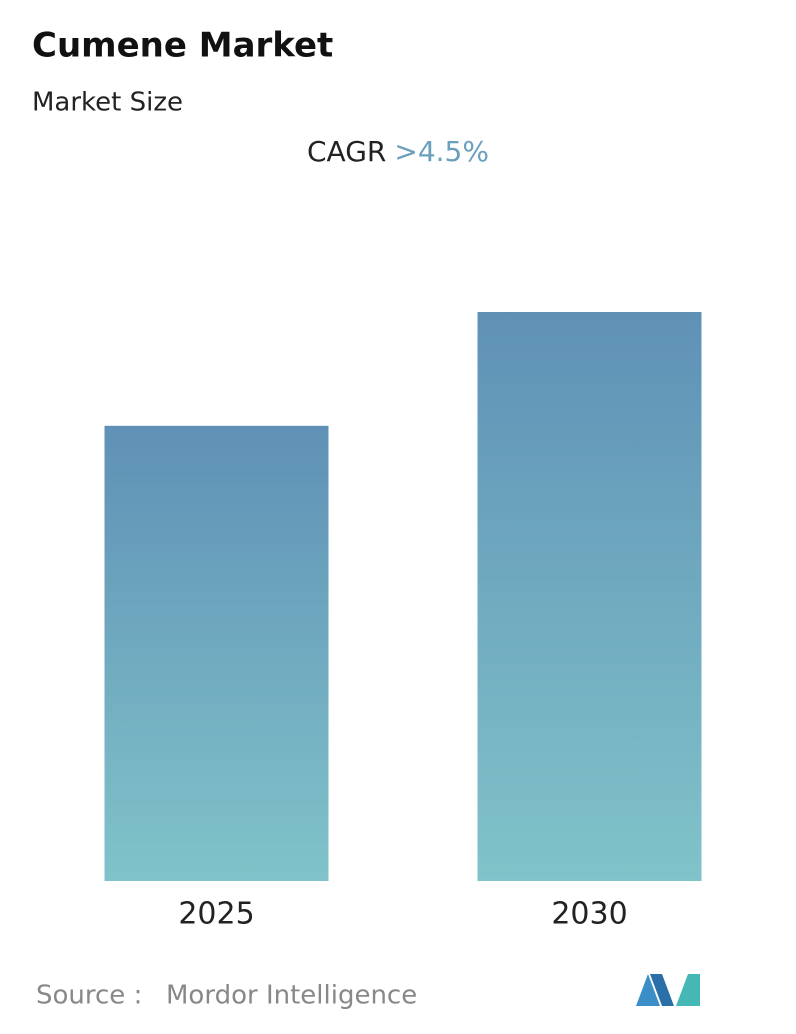 Image resolution: width=796 pixels, height=1034 pixels. I want to click on source: Mordor Intelligence, so click(291, 996).